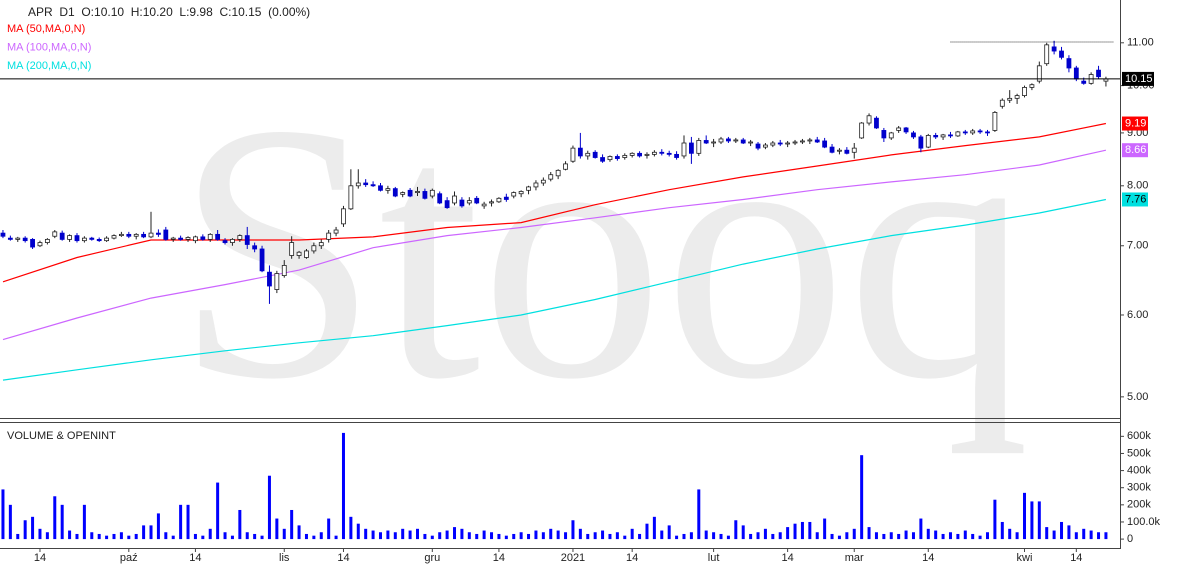 The height and width of the screenshot is (574, 1182). Describe the element at coordinates (1137, 186) in the screenshot. I see `y-tick-label: 8.00` at that location.